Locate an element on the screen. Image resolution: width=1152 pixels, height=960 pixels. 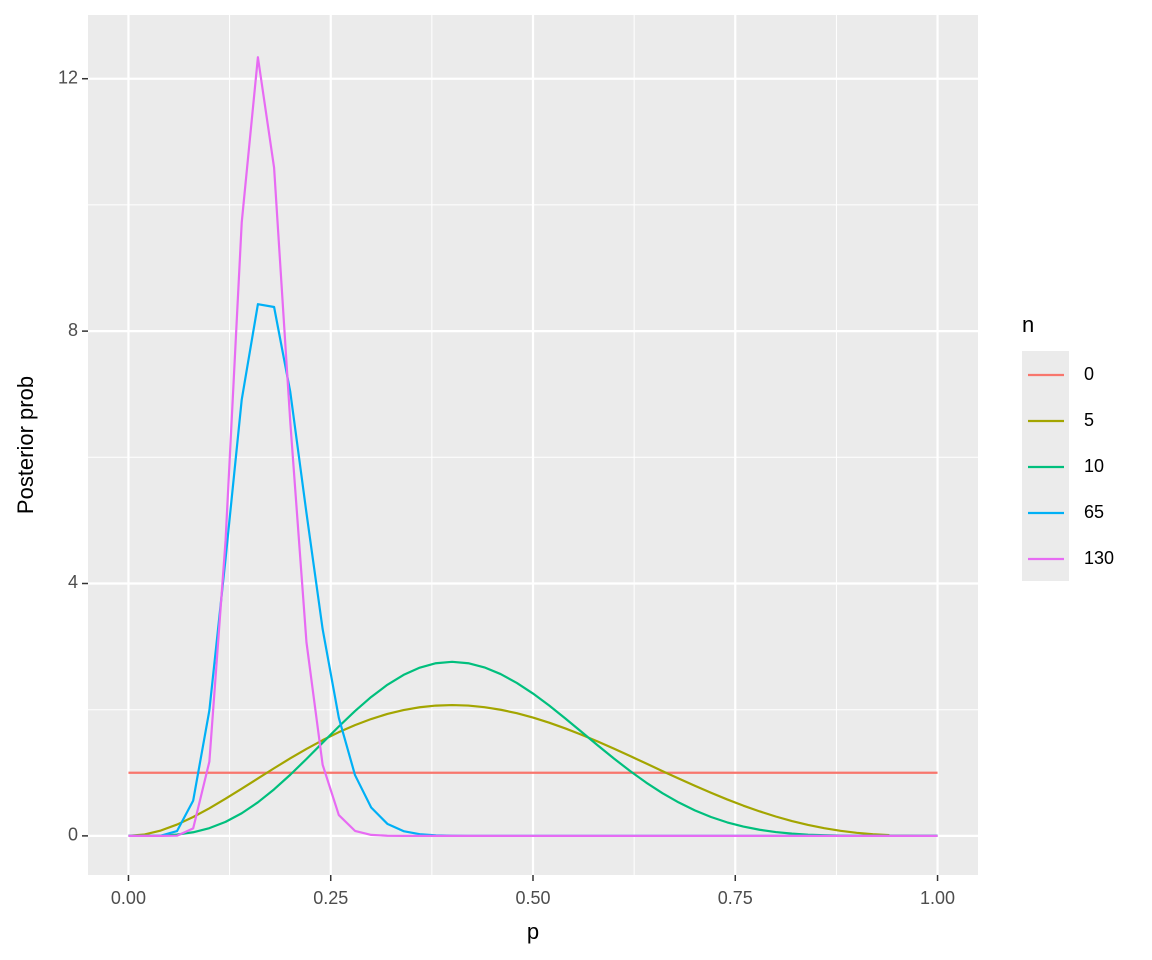
y-tick-label: 4 is located at coordinates (73, 582).